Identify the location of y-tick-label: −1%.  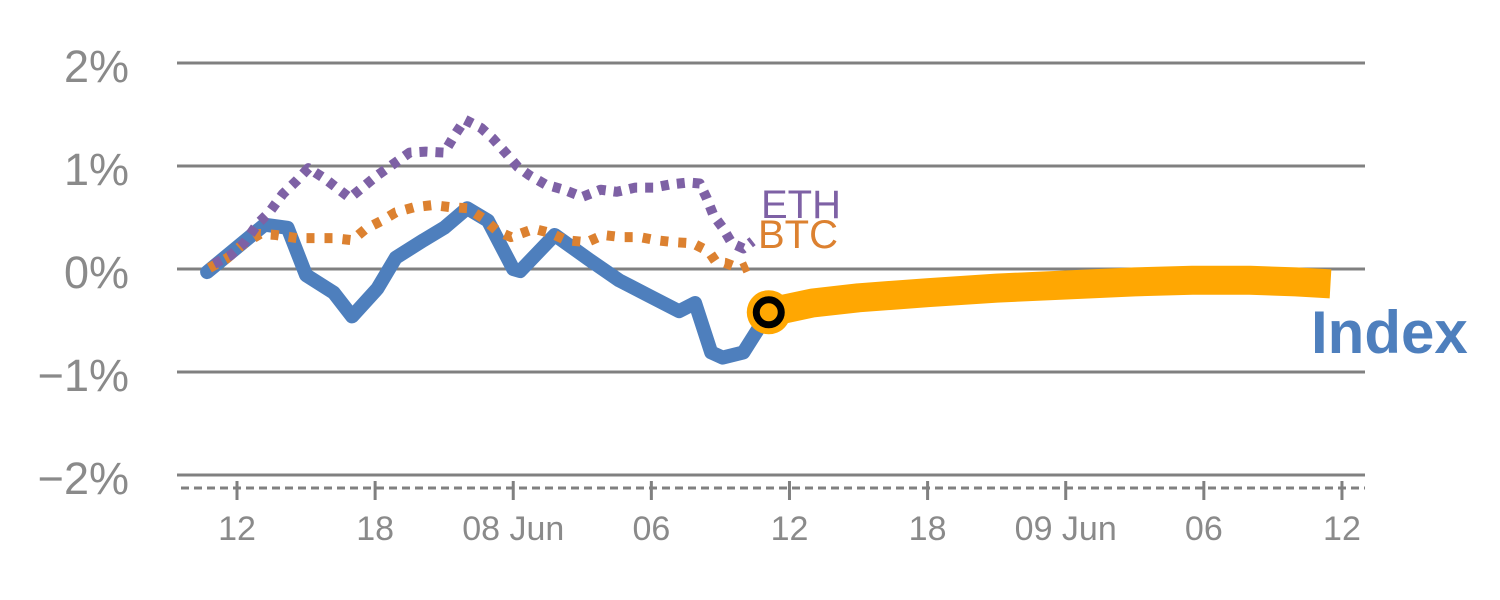
(83, 375).